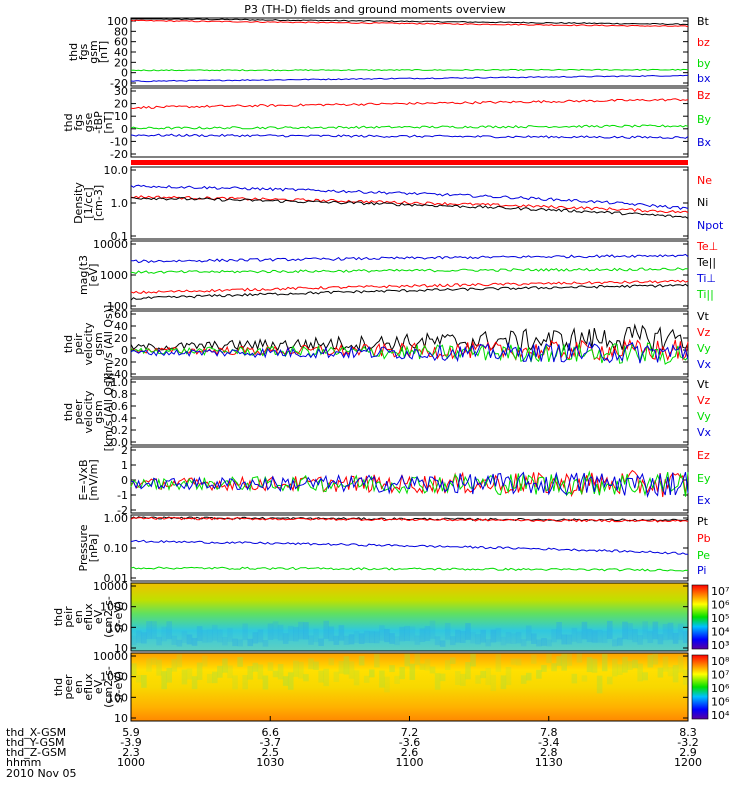  Describe the element at coordinates (704, 478) in the screenshot. I see `legend-entry: Ey` at that location.